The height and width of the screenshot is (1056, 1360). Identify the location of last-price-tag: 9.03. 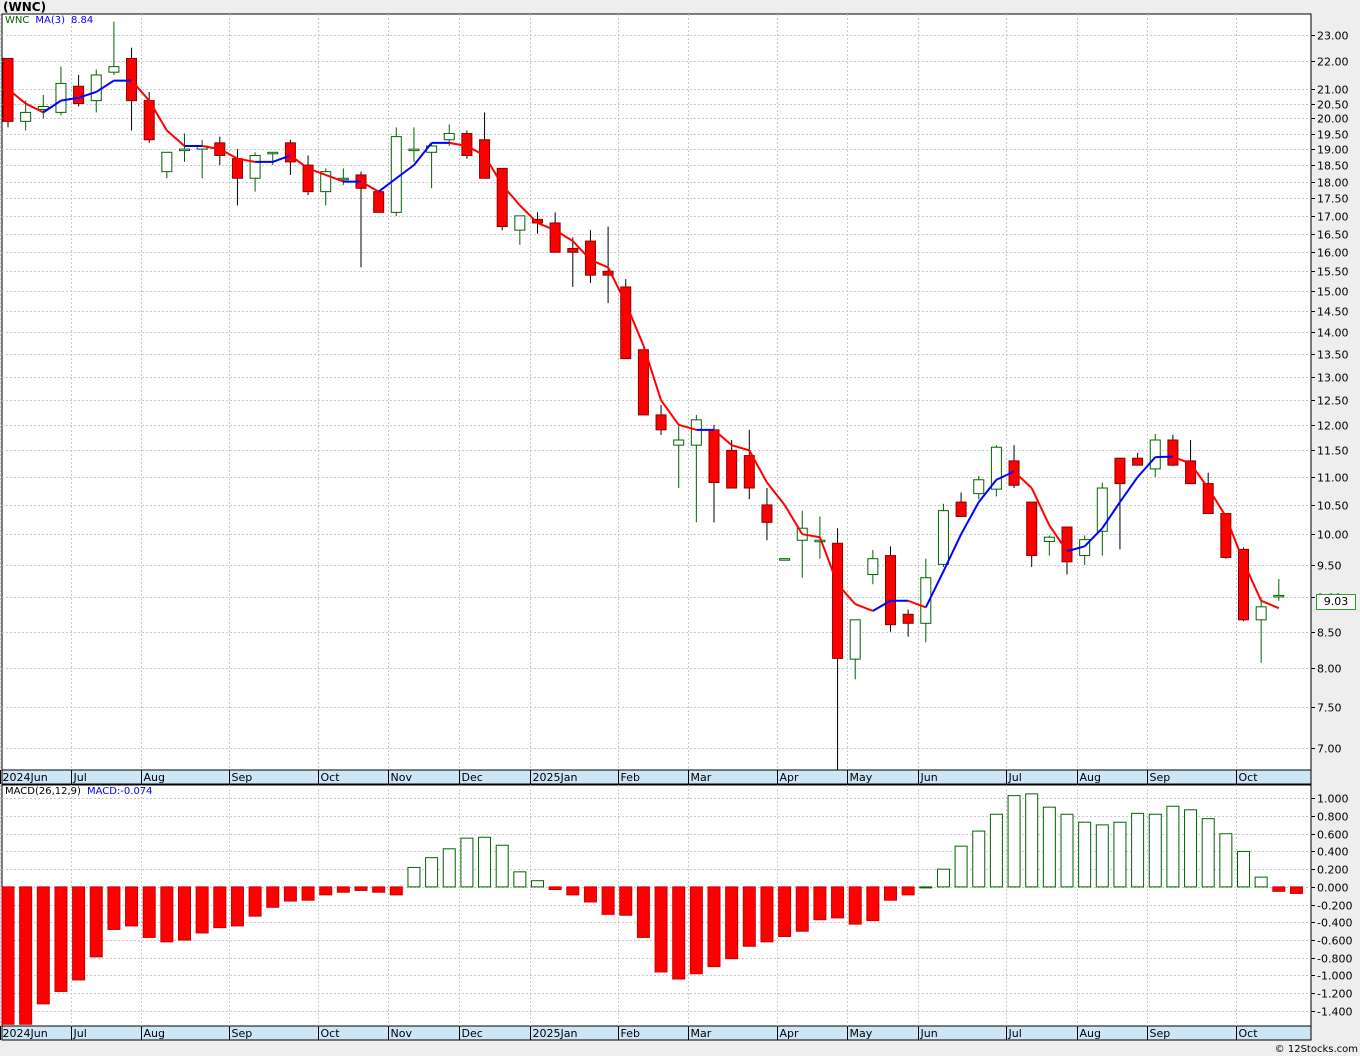
(1336, 602).